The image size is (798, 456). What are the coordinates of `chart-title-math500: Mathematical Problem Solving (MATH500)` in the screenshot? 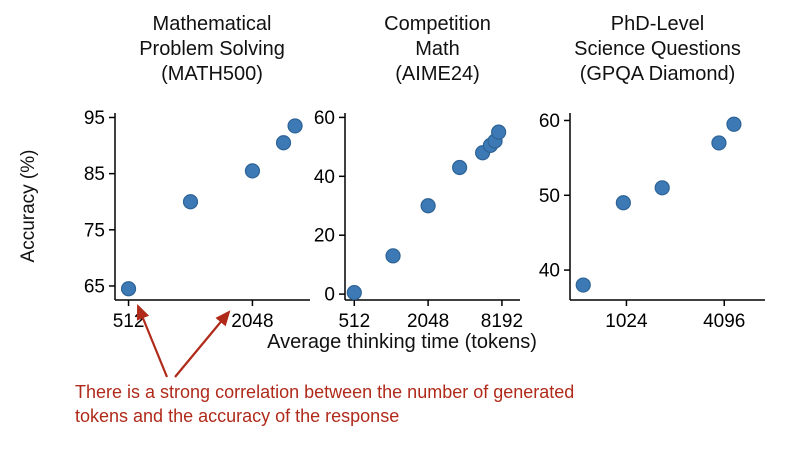 It's located at (212, 49).